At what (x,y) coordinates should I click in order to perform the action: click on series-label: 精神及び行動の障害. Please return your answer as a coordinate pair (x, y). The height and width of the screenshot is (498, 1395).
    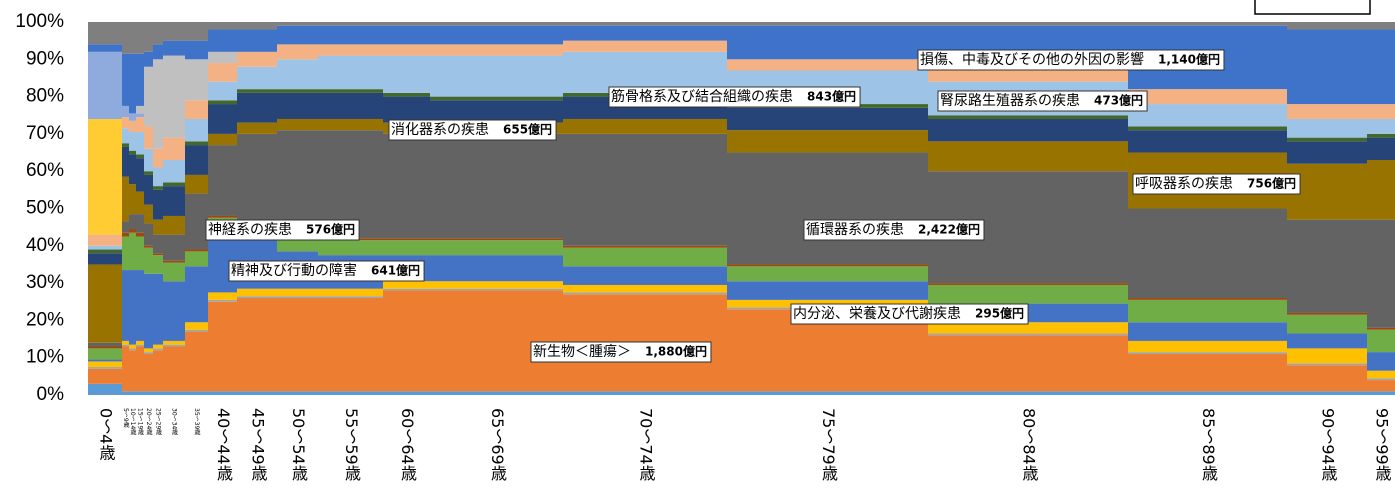
    Looking at the image, I should click on (294, 271).